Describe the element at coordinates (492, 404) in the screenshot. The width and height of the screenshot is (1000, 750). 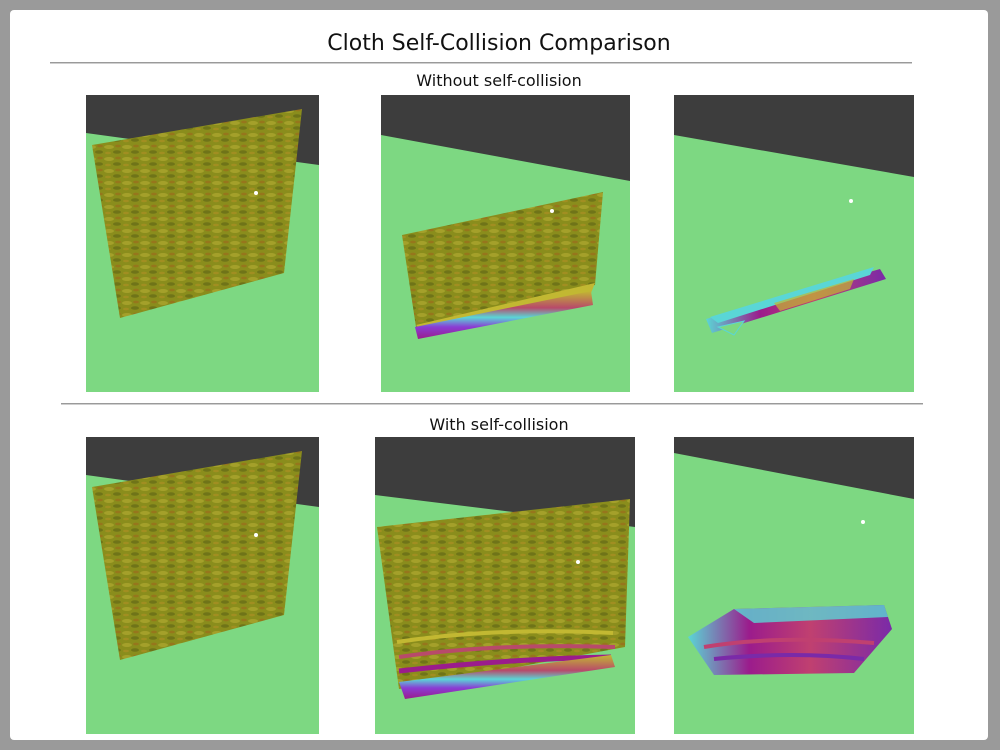
I see `row-divider` at that location.